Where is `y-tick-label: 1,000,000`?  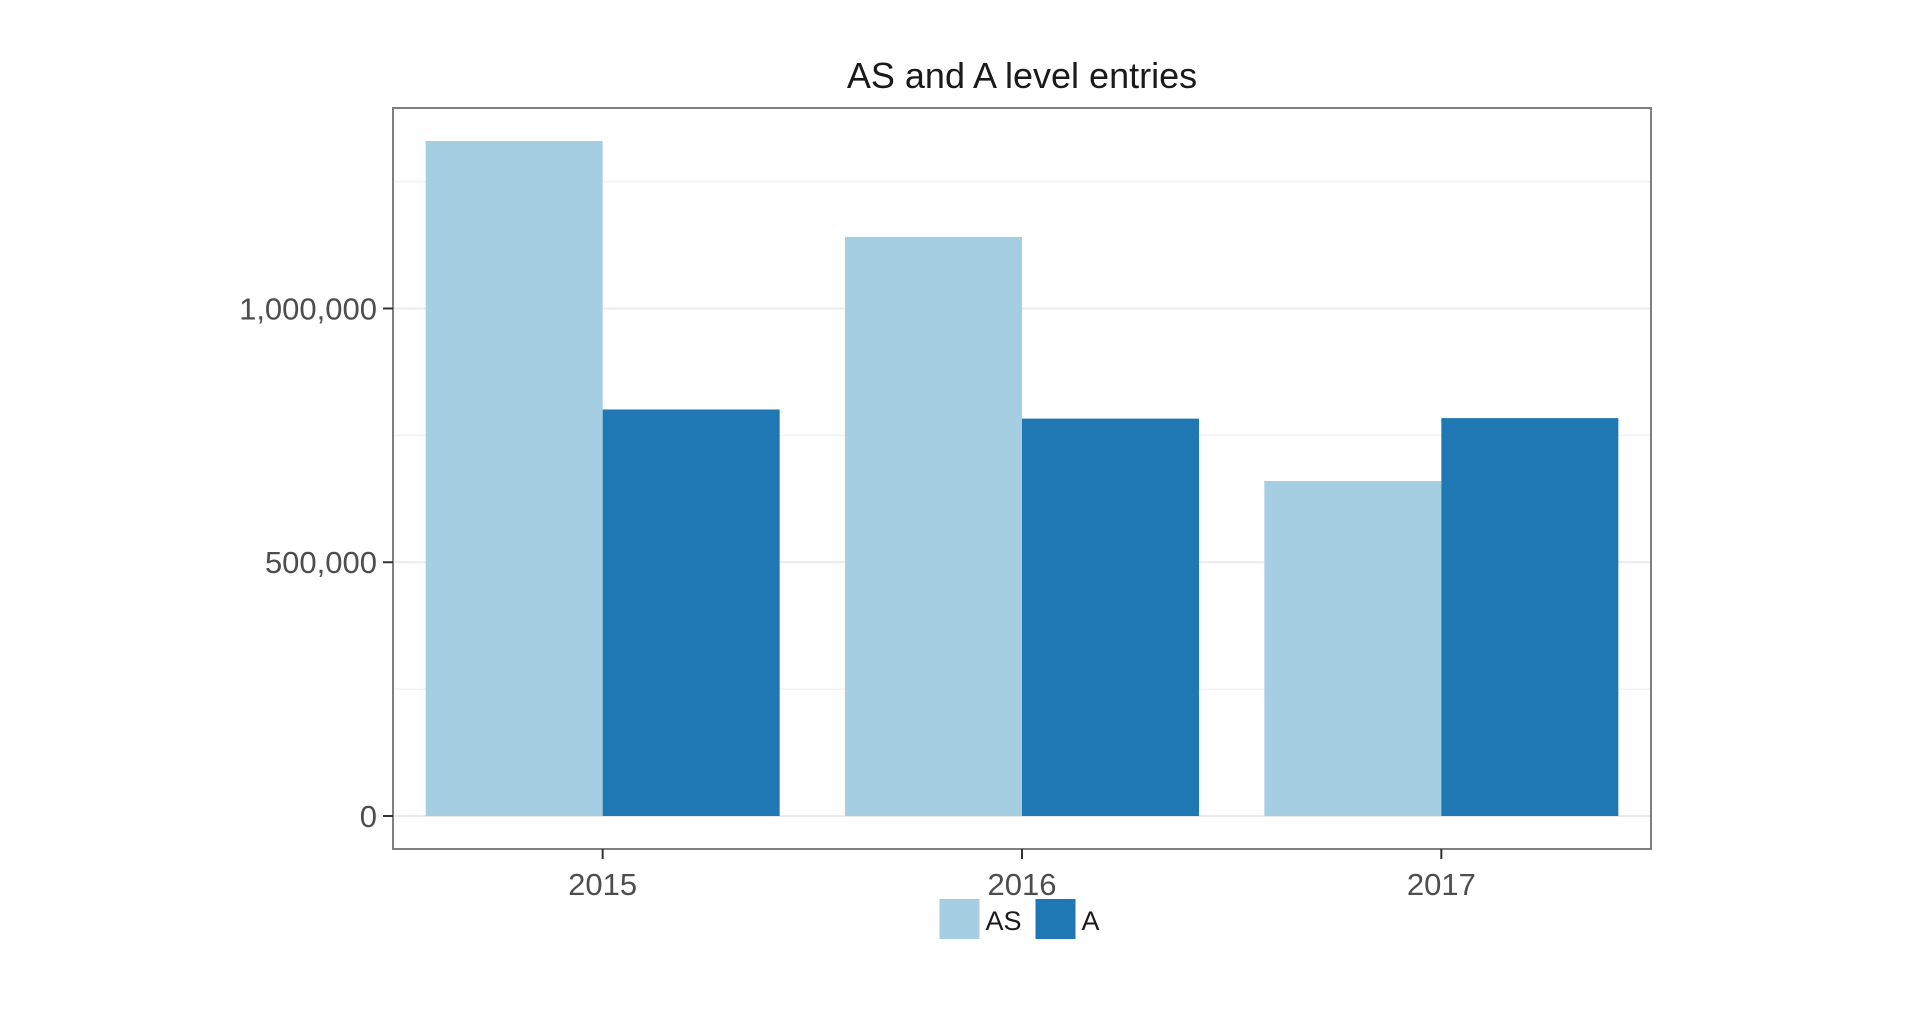
y-tick-label: 1,000,000 is located at coordinates (308, 308).